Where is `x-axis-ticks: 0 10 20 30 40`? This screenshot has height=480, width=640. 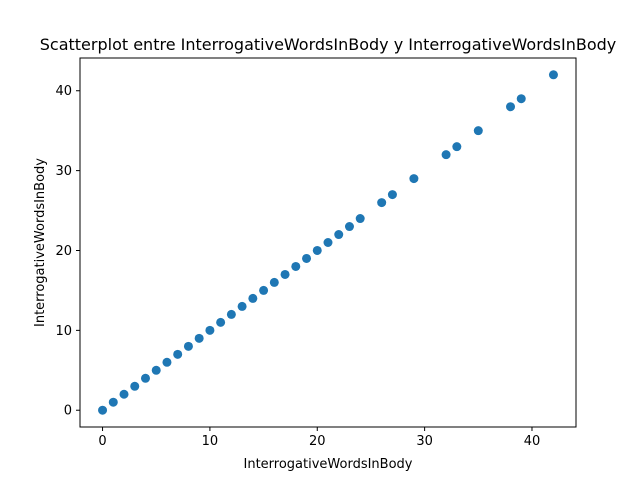
x-axis-ticks: 0 10 20 30 40 is located at coordinates (319, 438).